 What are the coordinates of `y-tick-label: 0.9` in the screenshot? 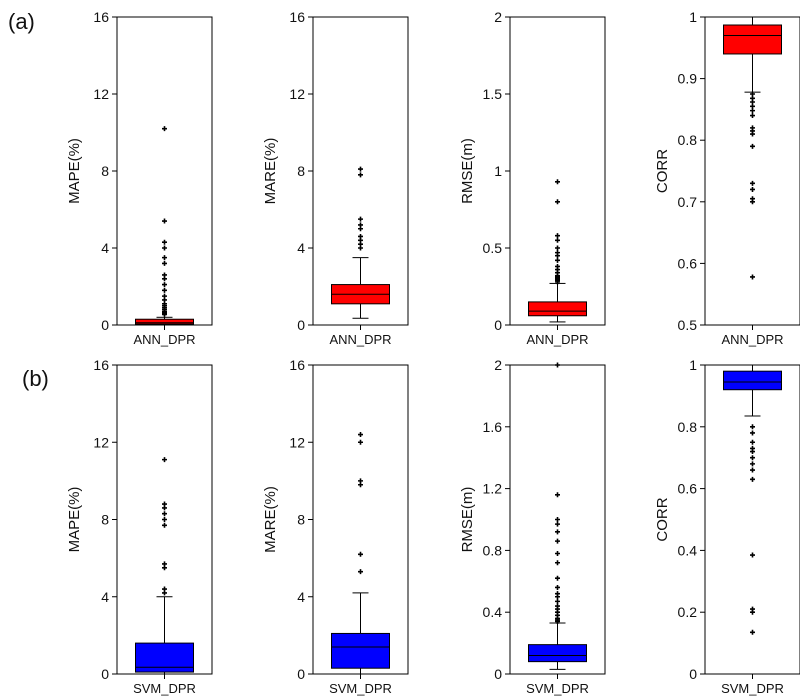 It's located at (688, 79).